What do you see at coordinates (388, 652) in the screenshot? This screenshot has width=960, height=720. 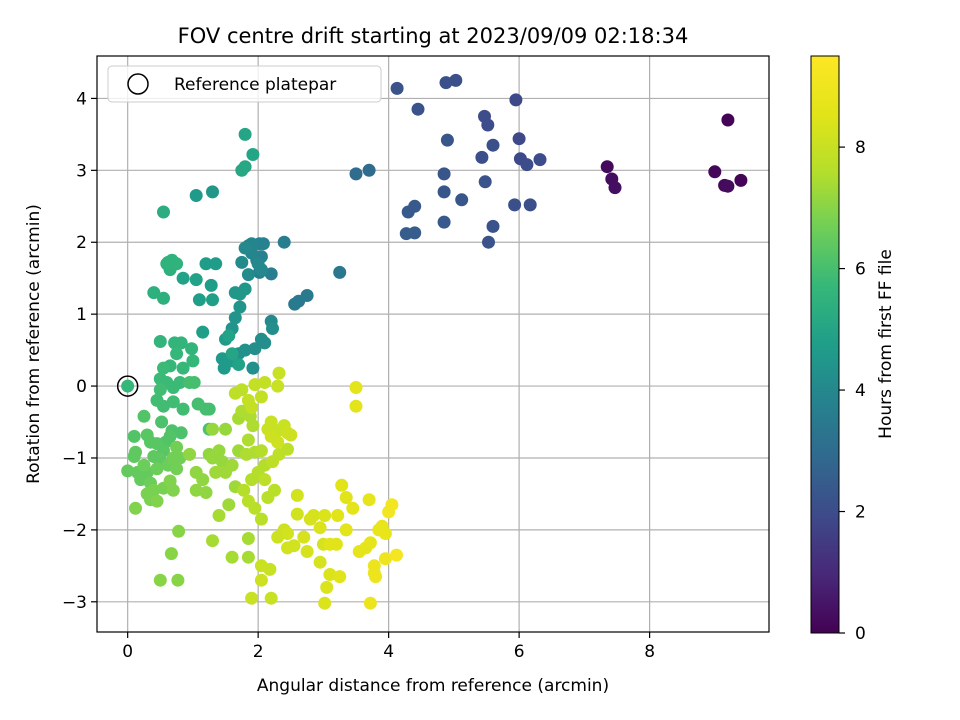 I see `x-tick-label: 4` at bounding box center [388, 652].